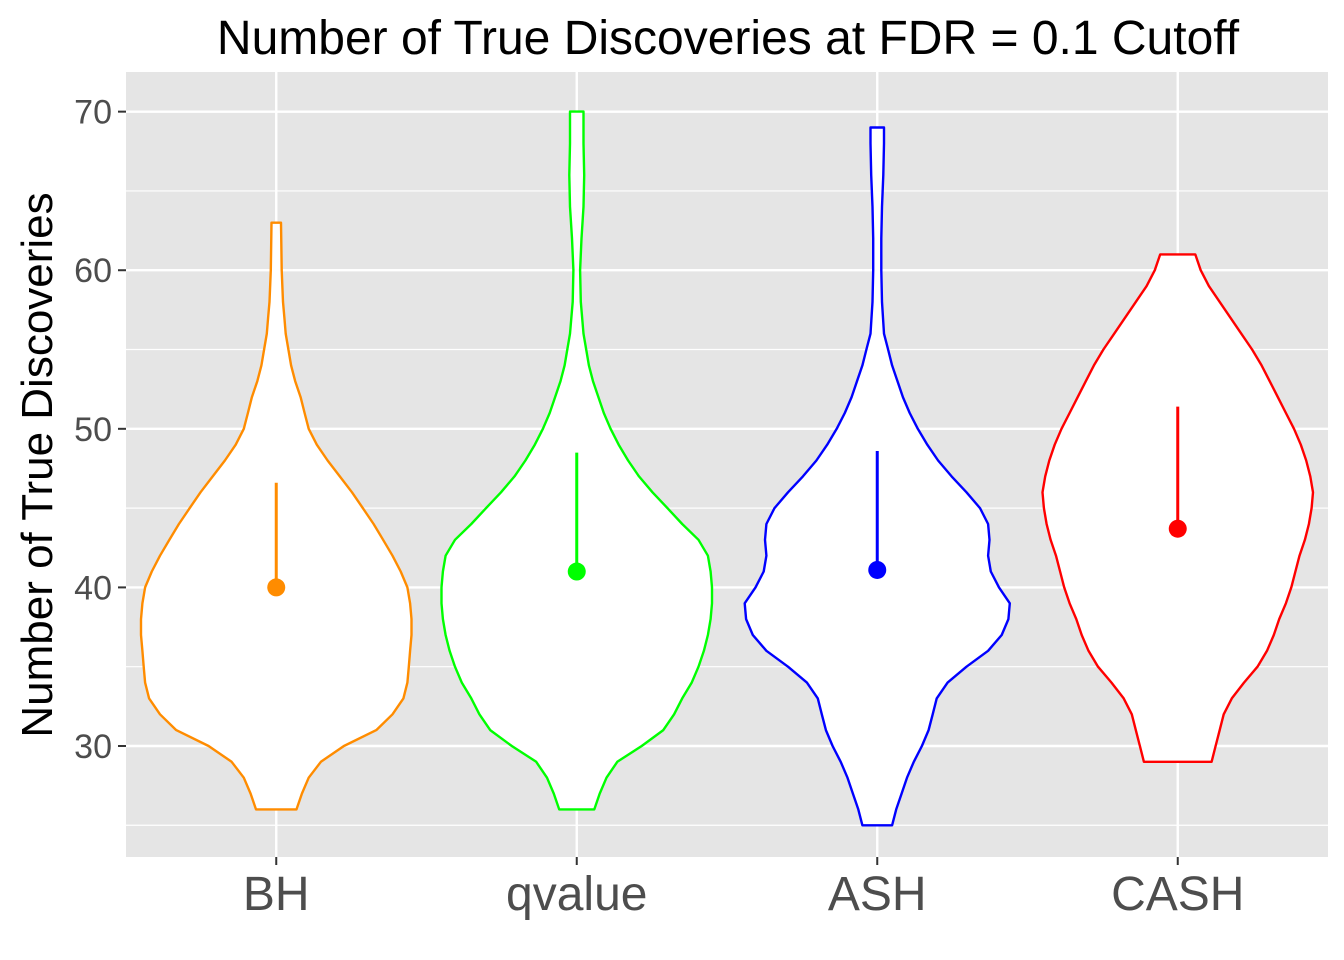 The image size is (1344, 960). What do you see at coordinates (93, 271) in the screenshot?
I see `y-tick-label: 60` at bounding box center [93, 271].